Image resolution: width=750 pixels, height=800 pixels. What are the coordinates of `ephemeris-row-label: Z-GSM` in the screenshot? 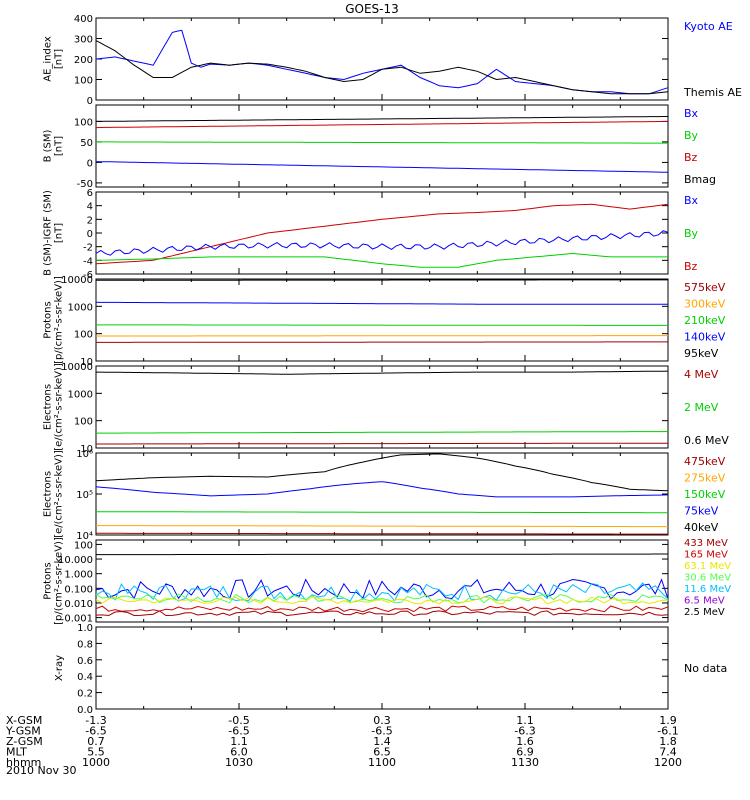 It's located at (24, 741).